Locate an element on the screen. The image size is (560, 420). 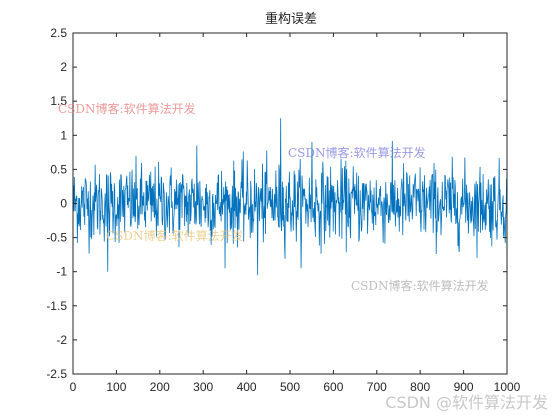
y-tick-label: 1.5 is located at coordinates (58, 101).